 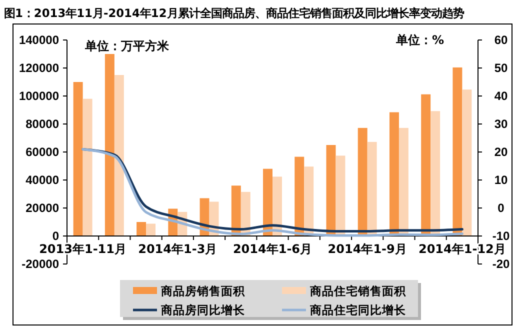 I want to click on y2-tick-label: 50, so click(x=501, y=68).